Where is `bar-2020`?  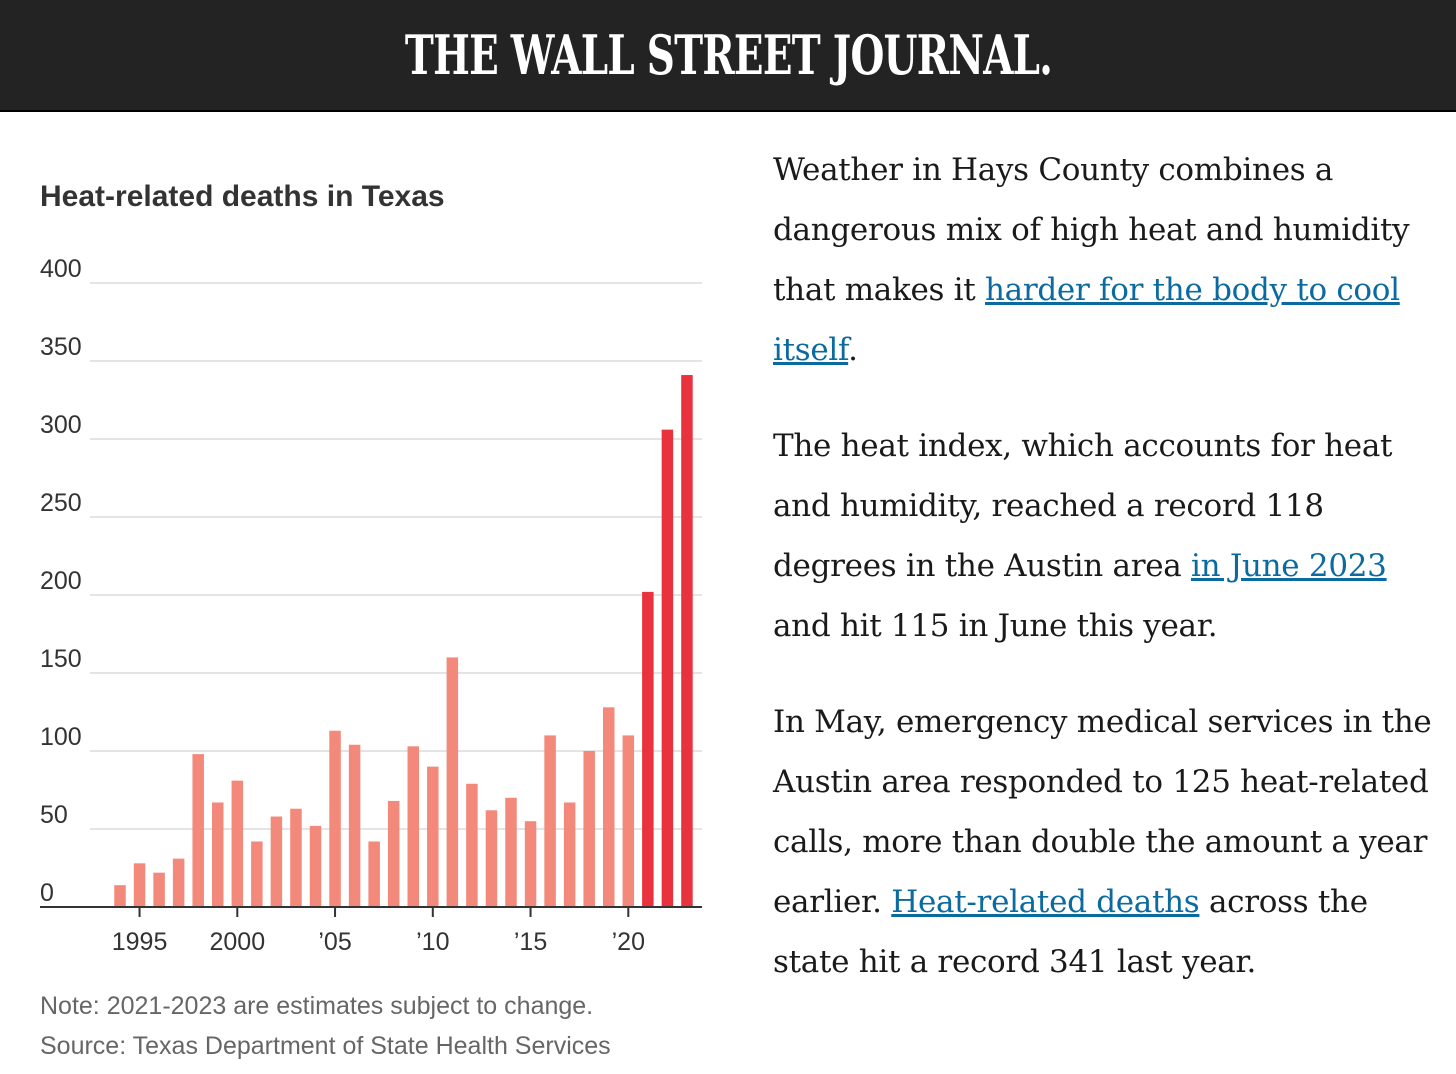 bar-2020 is located at coordinates (628, 821).